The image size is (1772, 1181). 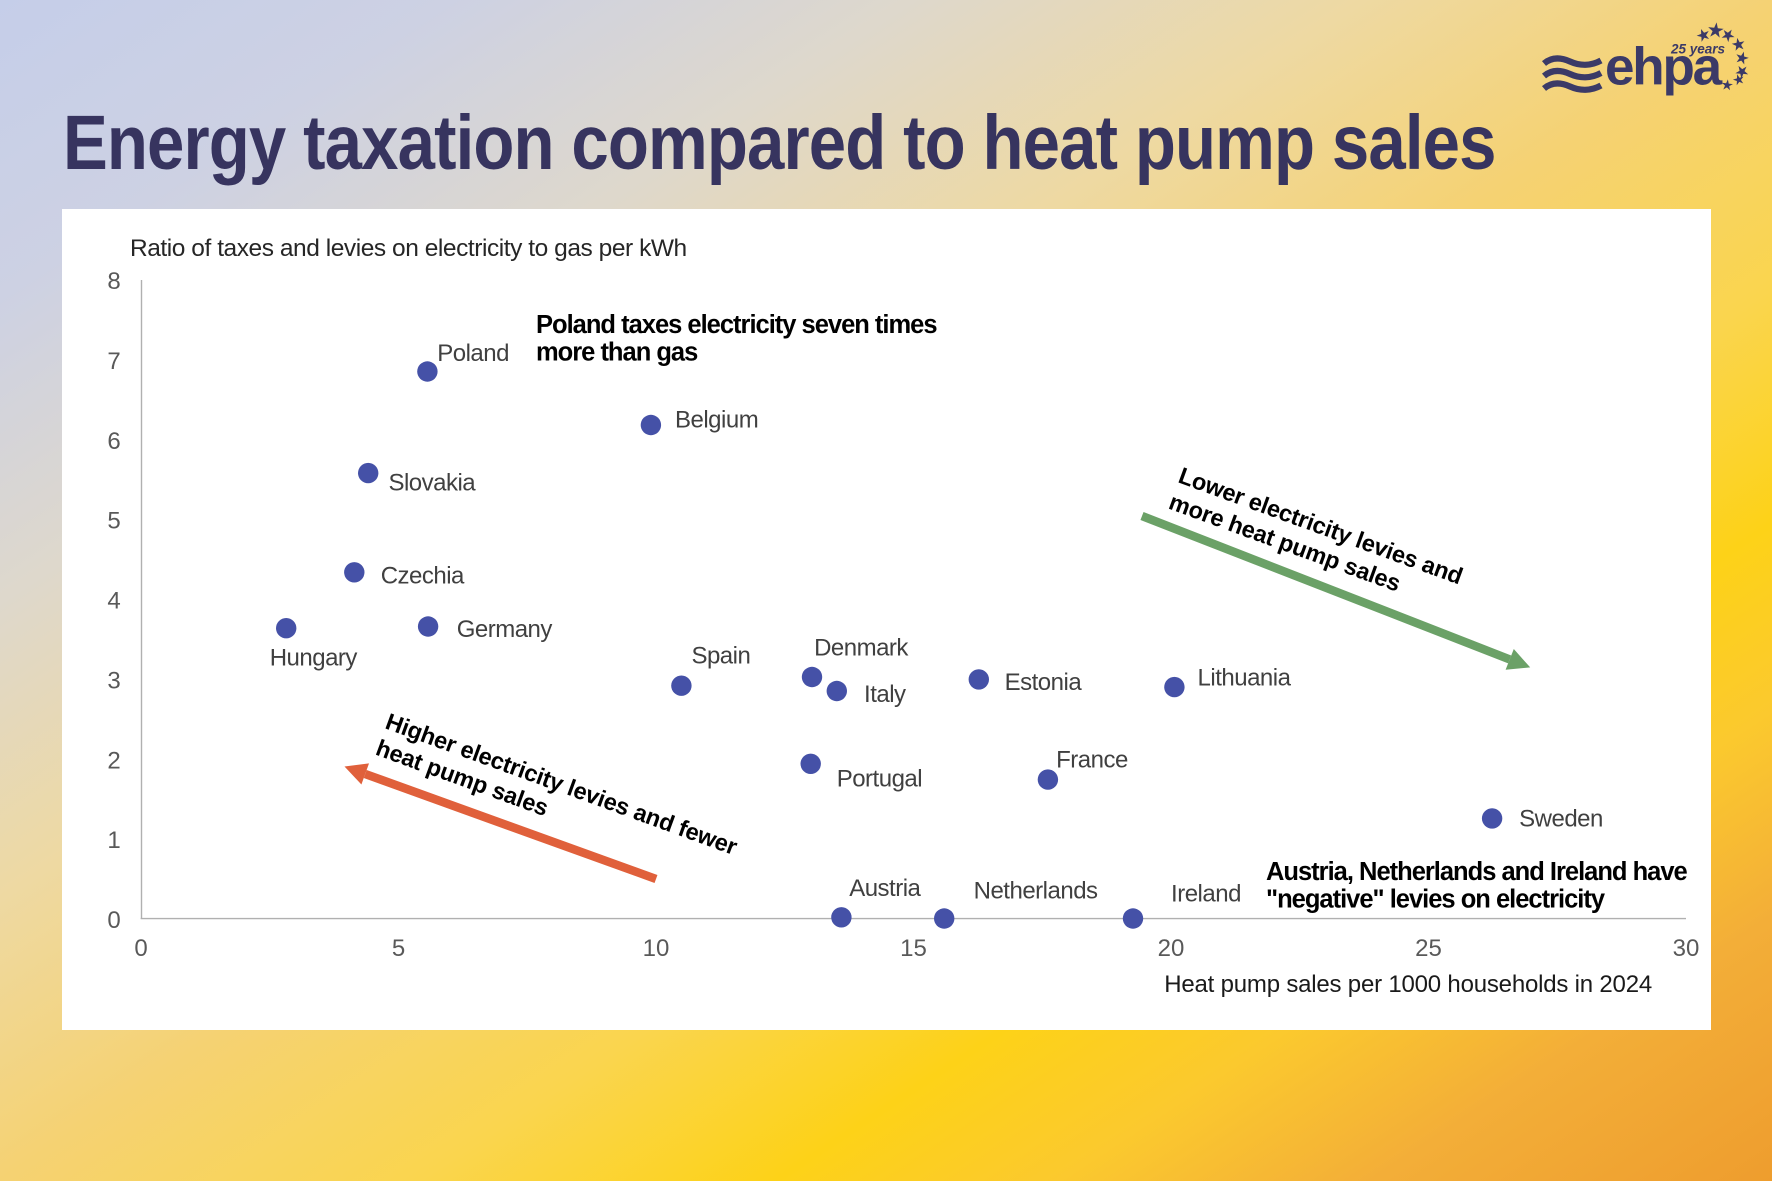 What do you see at coordinates (473, 353) in the screenshot?
I see `svg-text: Poland` at bounding box center [473, 353].